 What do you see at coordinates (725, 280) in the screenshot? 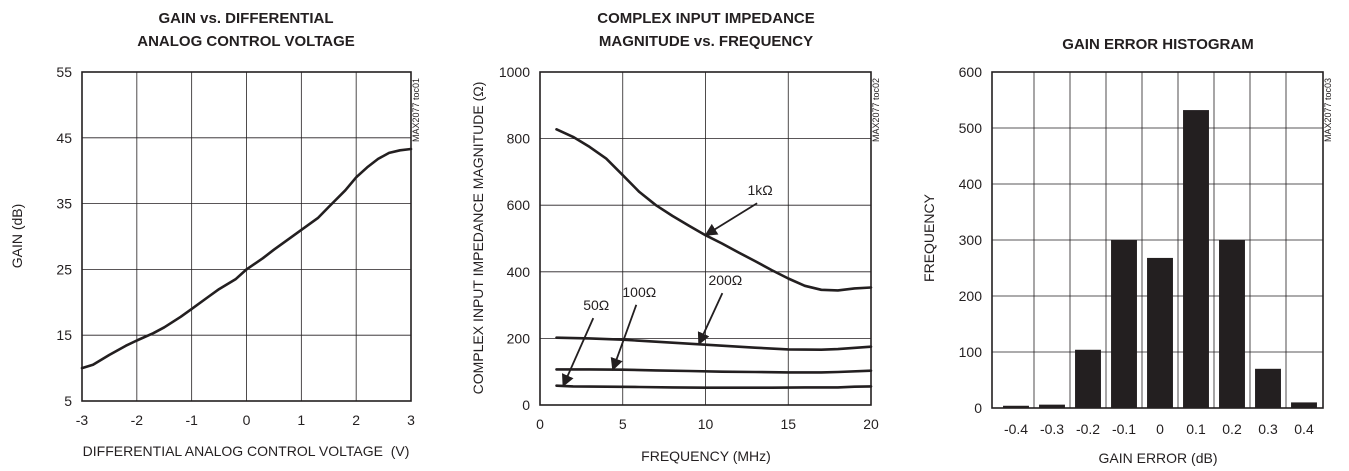
I see `curve-annotation-label: 200Ω` at bounding box center [725, 280].